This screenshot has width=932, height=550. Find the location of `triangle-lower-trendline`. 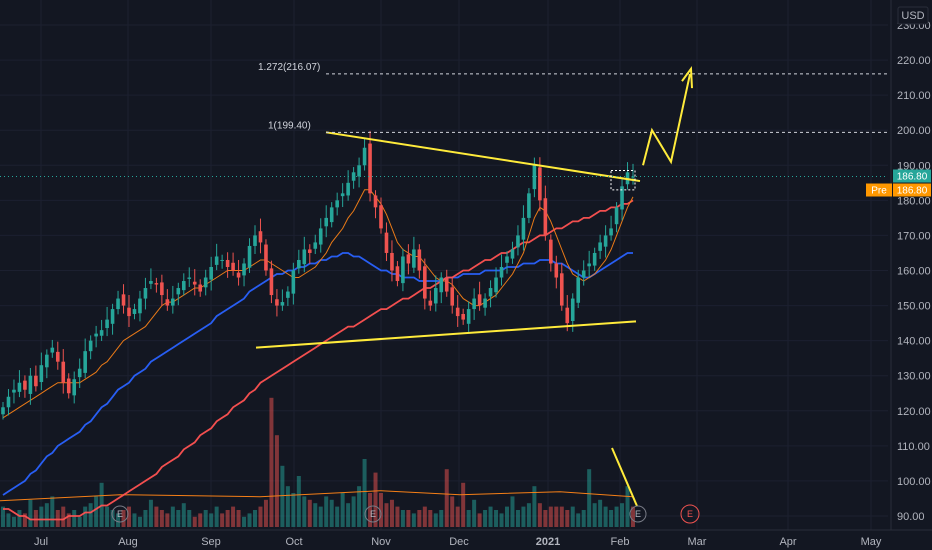

triangle-lower-trendline is located at coordinates (446, 334).